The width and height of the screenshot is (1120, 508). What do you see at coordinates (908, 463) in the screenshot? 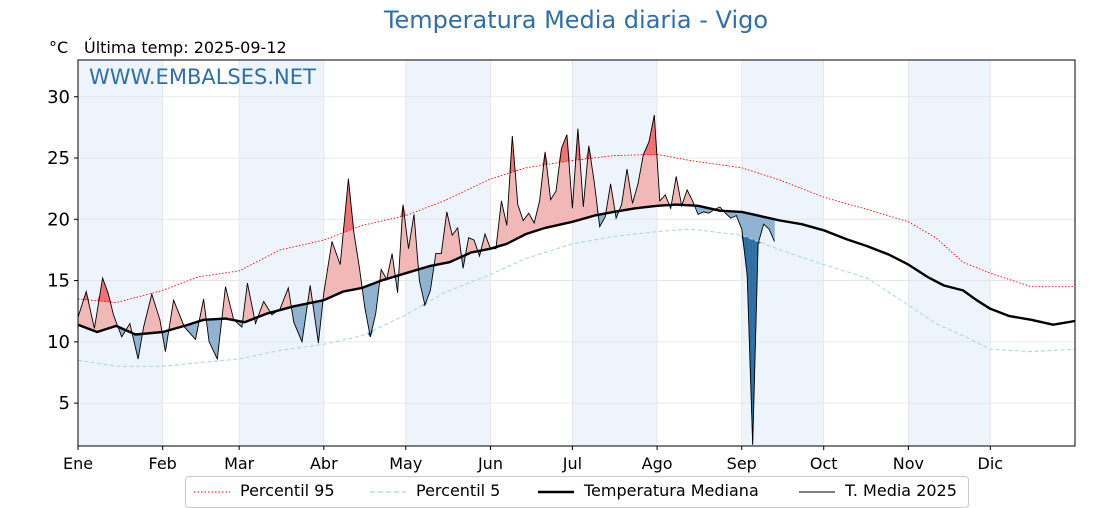
I see `x-tick-label: Nov` at bounding box center [908, 463].